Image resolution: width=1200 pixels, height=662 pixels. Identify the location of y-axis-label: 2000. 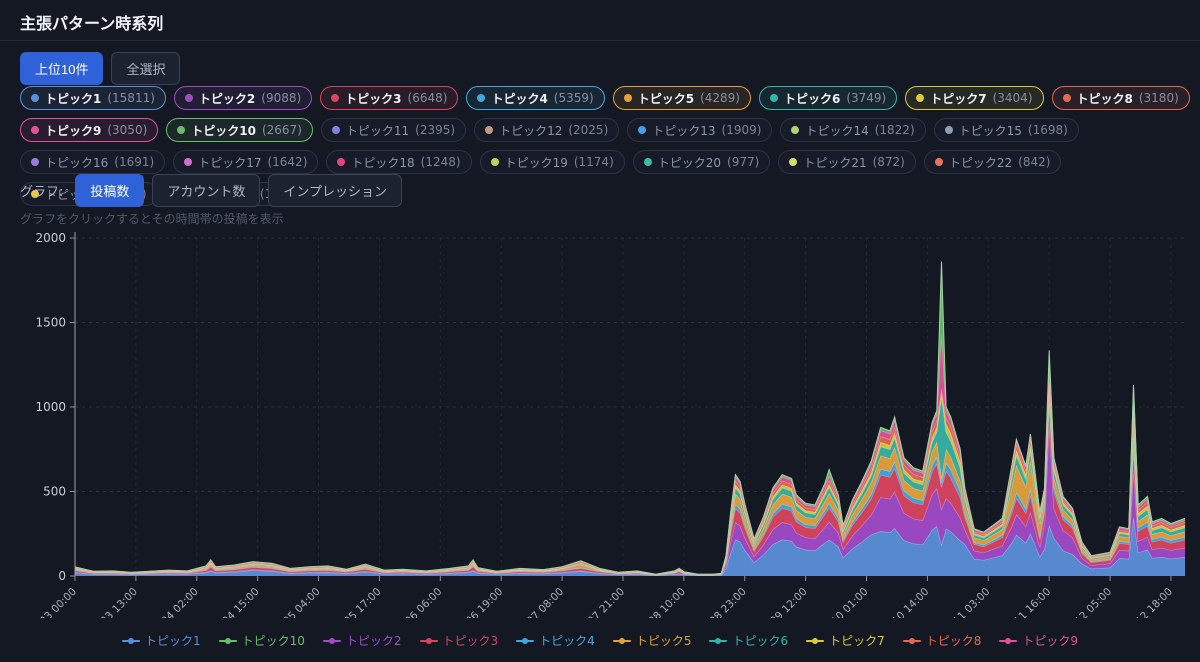
(50, 238).